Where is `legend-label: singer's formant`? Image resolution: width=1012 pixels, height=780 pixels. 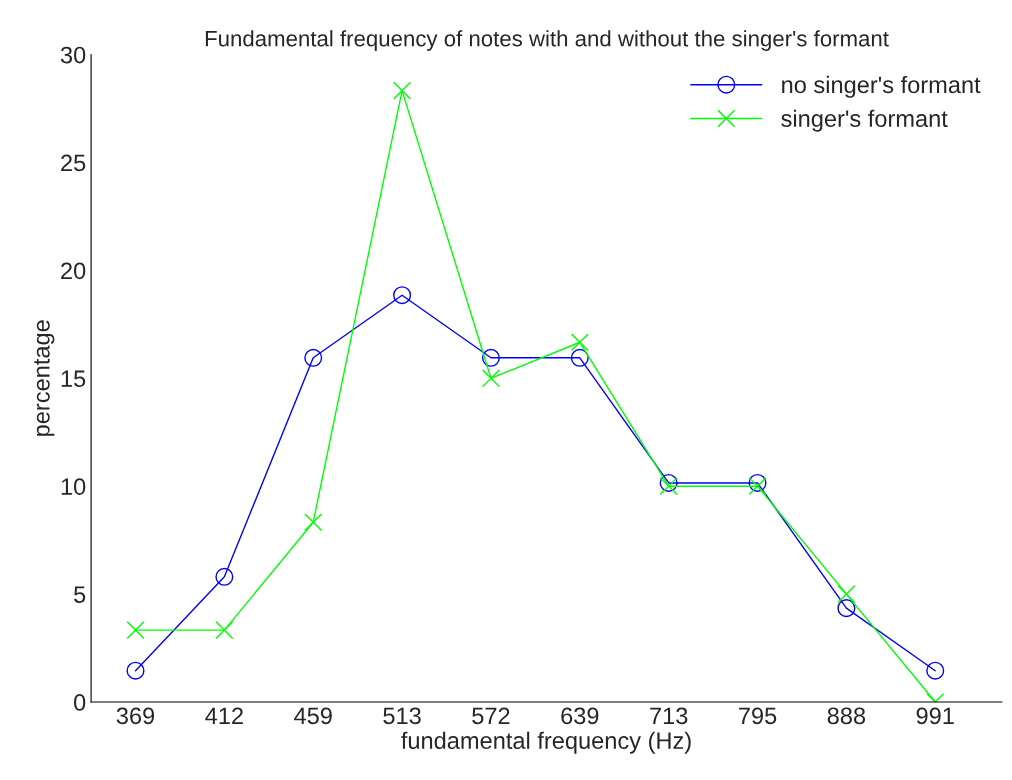
legend-label: singer's formant is located at coordinates (864, 120).